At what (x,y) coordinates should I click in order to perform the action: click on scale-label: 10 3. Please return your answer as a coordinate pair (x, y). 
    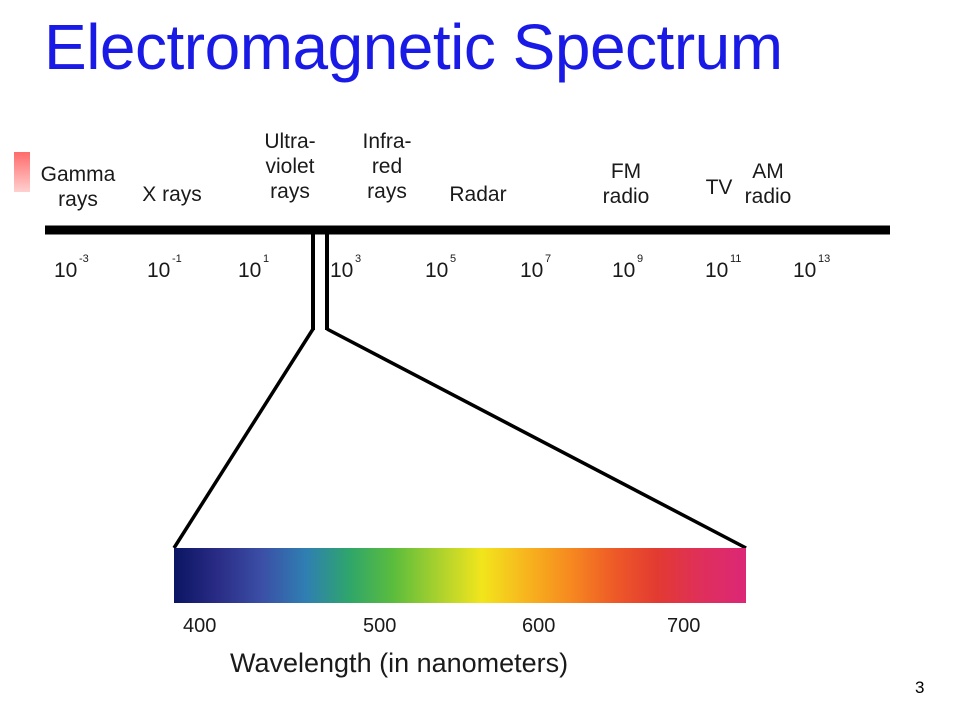
    Looking at the image, I should click on (345, 267).